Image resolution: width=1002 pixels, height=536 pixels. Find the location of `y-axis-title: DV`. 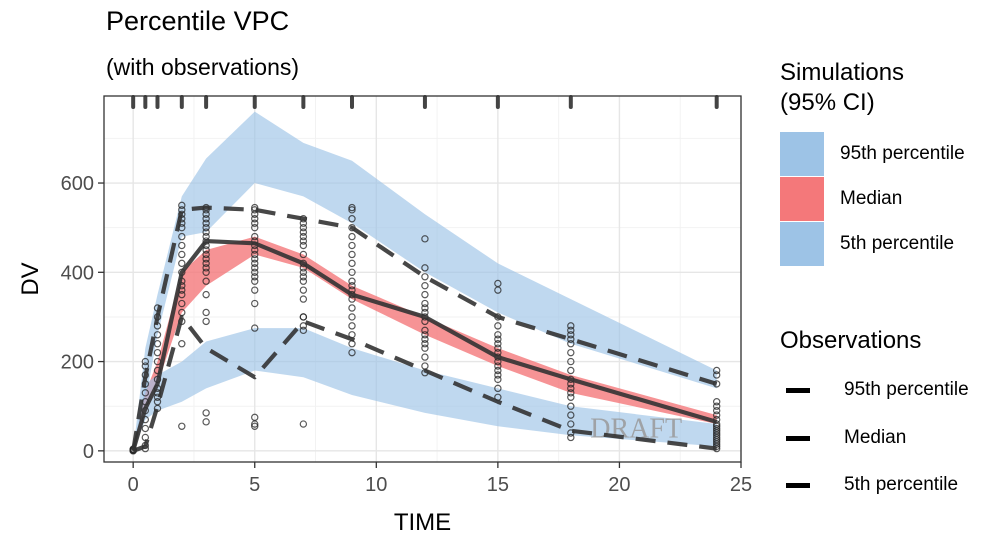

y-axis-title: DV is located at coordinates (30, 278).